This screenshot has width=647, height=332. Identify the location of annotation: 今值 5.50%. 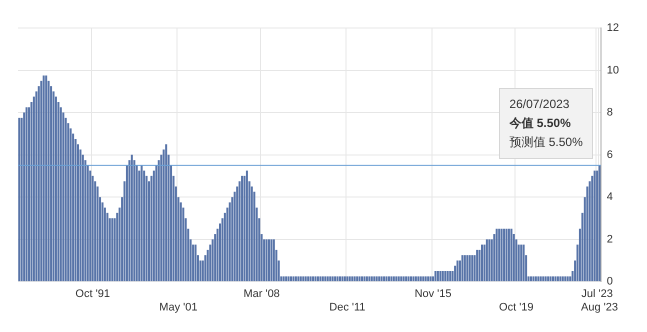
(540, 123).